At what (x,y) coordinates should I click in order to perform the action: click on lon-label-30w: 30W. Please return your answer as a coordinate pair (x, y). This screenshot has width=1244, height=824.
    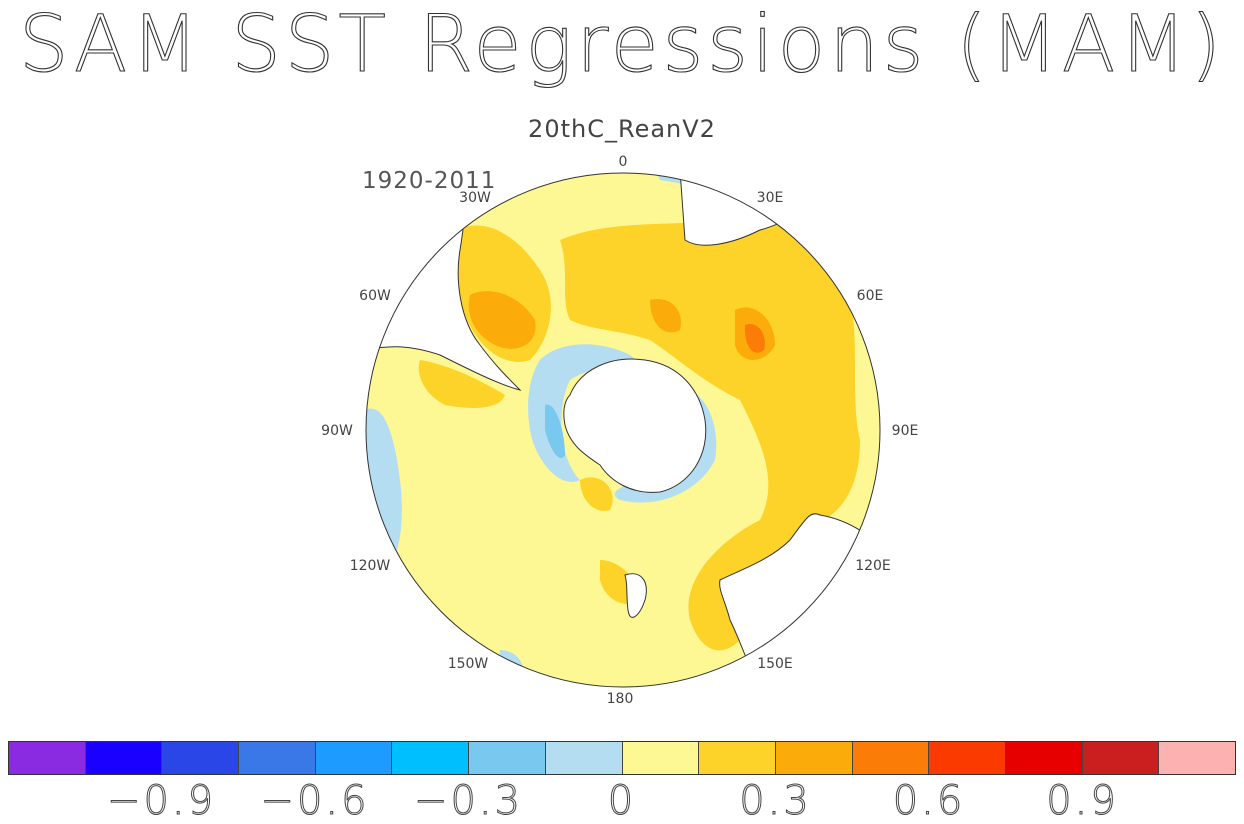
    Looking at the image, I should click on (475, 198).